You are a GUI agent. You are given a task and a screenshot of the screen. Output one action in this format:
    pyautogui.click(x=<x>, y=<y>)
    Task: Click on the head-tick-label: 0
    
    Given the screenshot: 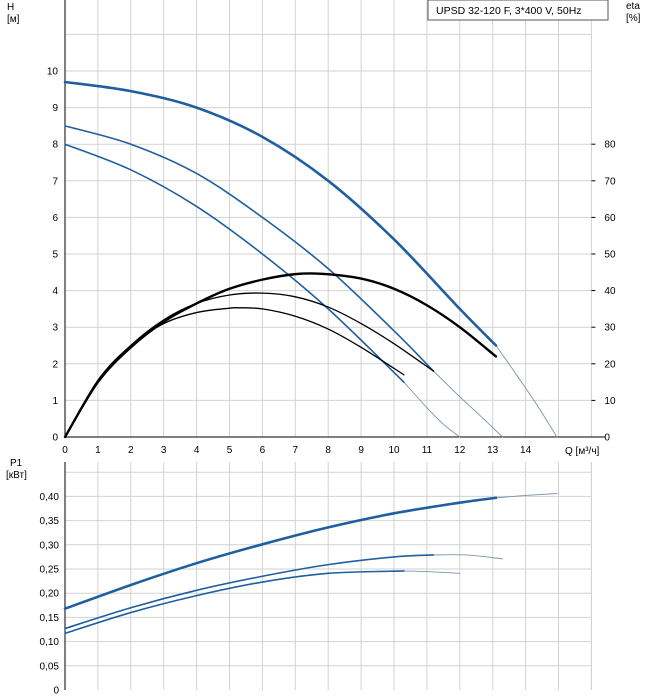 What is the action you would take?
    pyautogui.click(x=55, y=438)
    